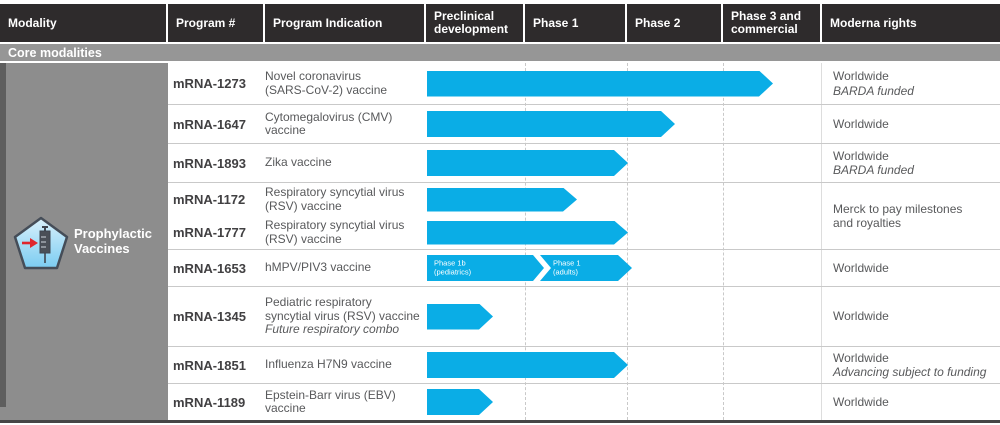  What do you see at coordinates (209, 83) in the screenshot?
I see `program-number: mRNA-1273` at bounding box center [209, 83].